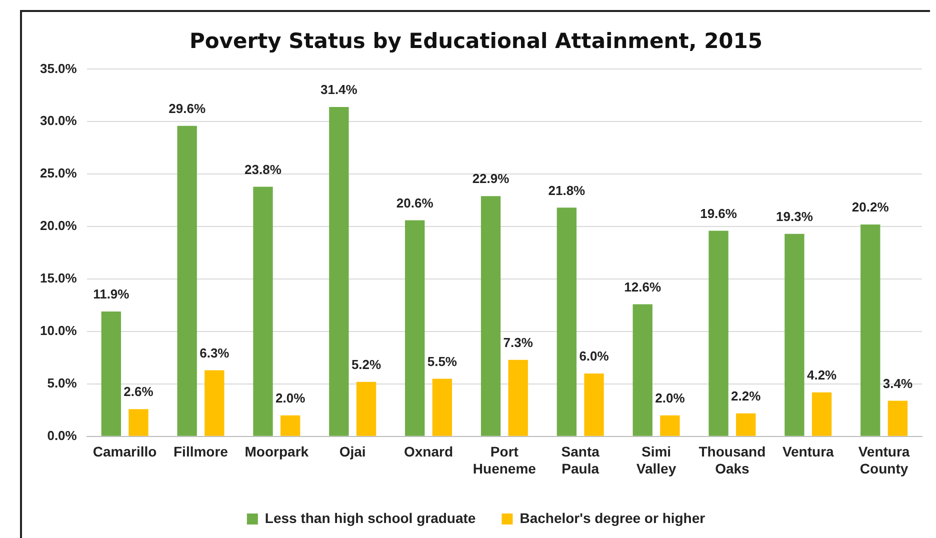 This screenshot has width=936, height=538. I want to click on data-label: 19.3%, so click(795, 216).